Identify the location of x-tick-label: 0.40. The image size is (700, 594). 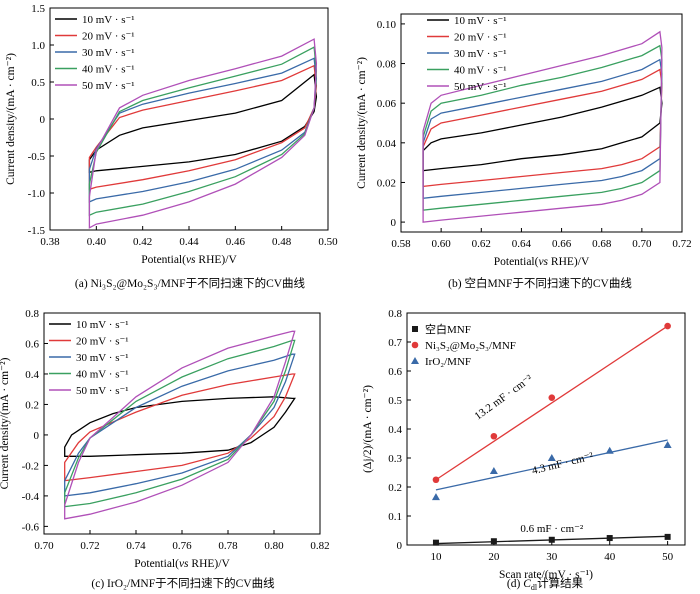
(97, 242).